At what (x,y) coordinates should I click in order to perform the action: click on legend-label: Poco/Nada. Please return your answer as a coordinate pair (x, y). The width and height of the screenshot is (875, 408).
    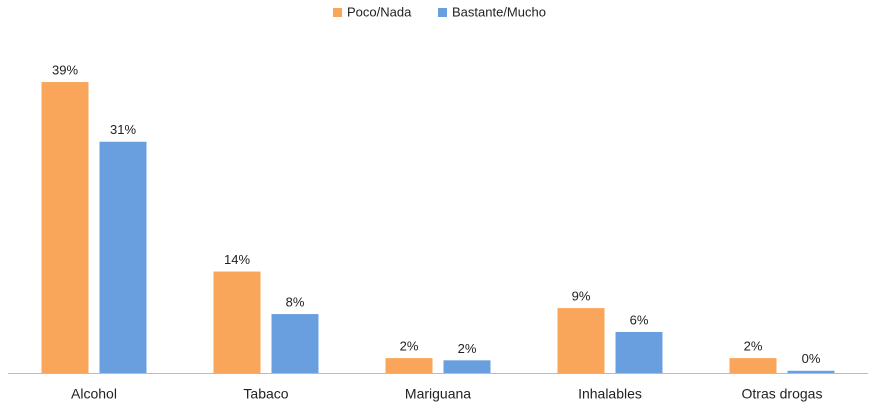
    Looking at the image, I should click on (379, 11).